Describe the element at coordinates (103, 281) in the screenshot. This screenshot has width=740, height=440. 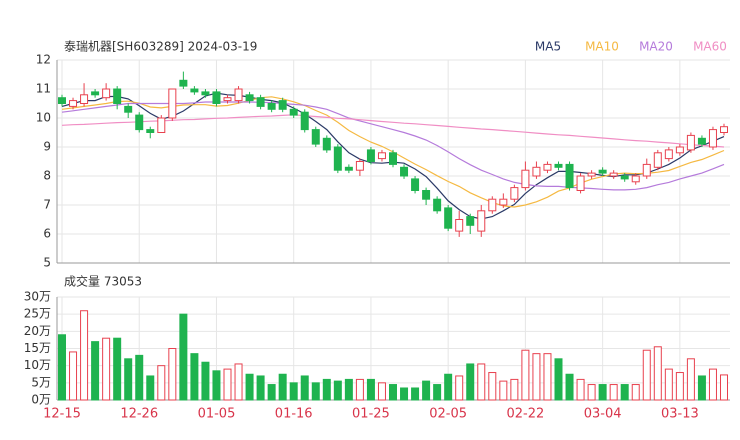
I see `volume-title: 成交量 73053` at that location.